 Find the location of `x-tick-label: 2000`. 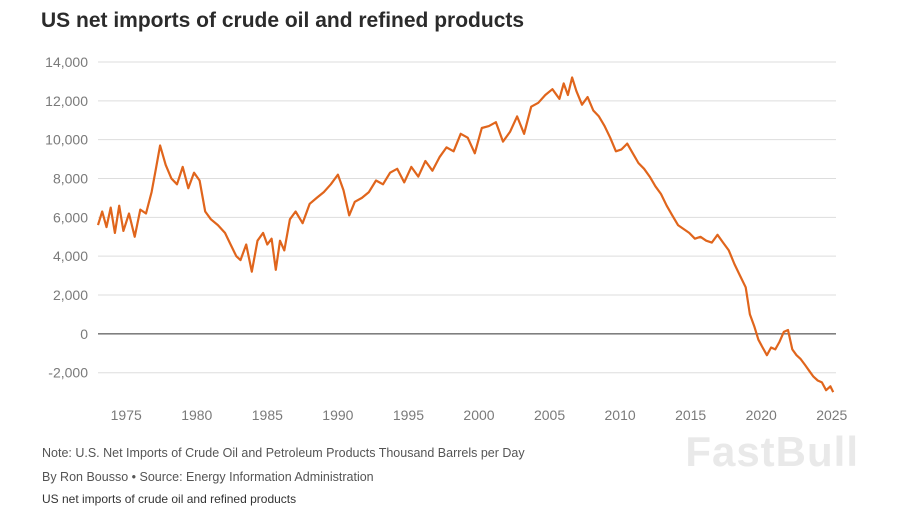

x-tick-label: 2000 is located at coordinates (478, 415).